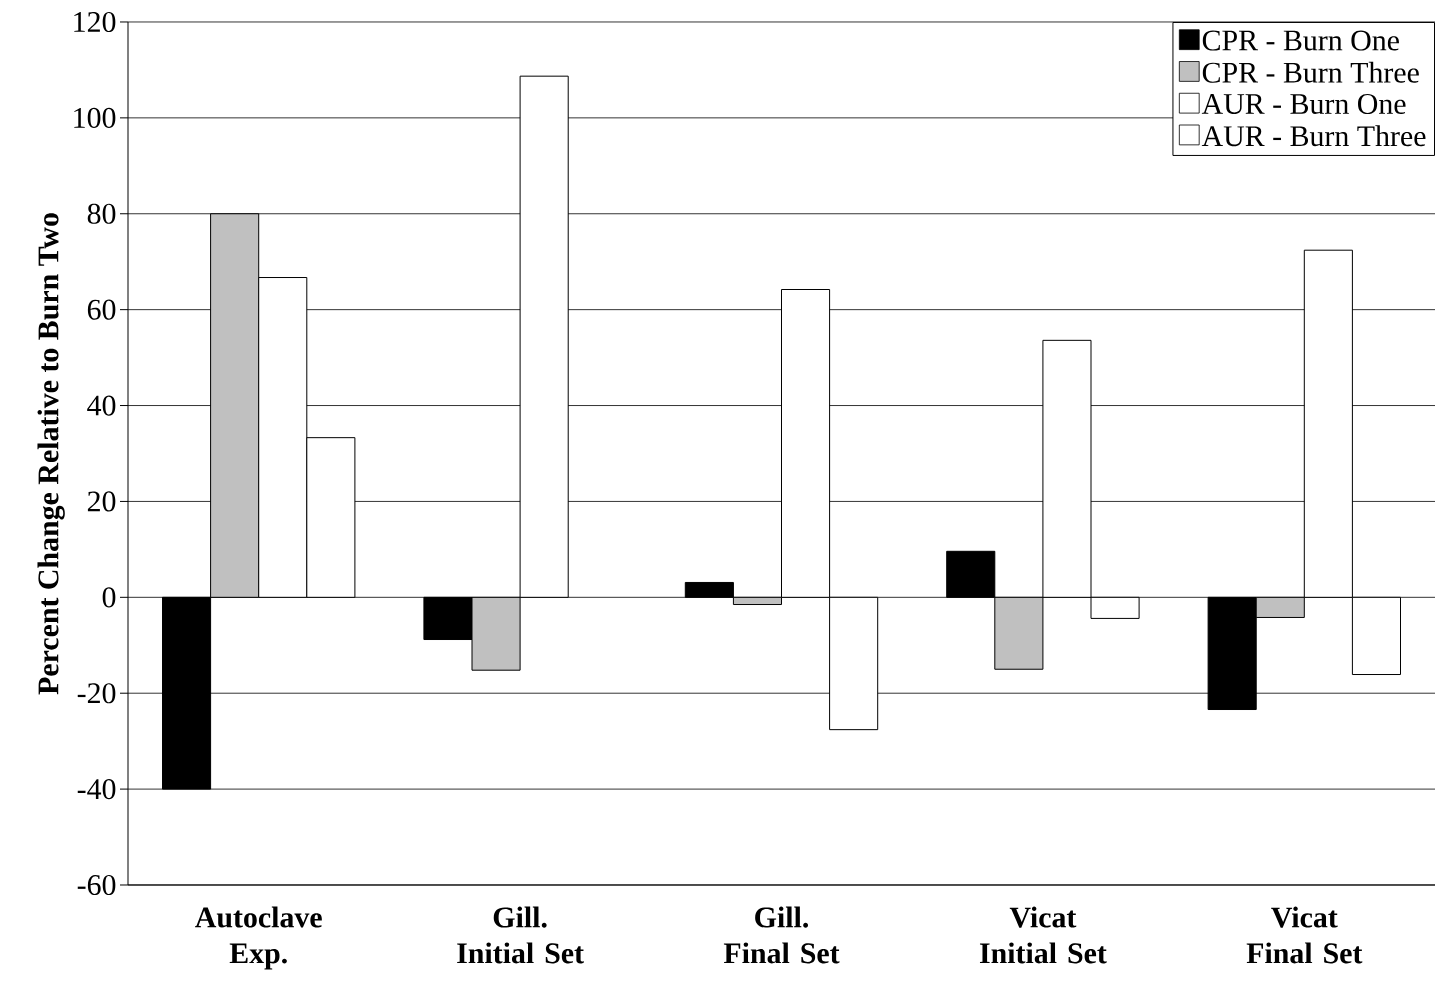 This screenshot has width=1438, height=994. What do you see at coordinates (1310, 72) in the screenshot?
I see `legend-label: CPR - Burn Three` at bounding box center [1310, 72].